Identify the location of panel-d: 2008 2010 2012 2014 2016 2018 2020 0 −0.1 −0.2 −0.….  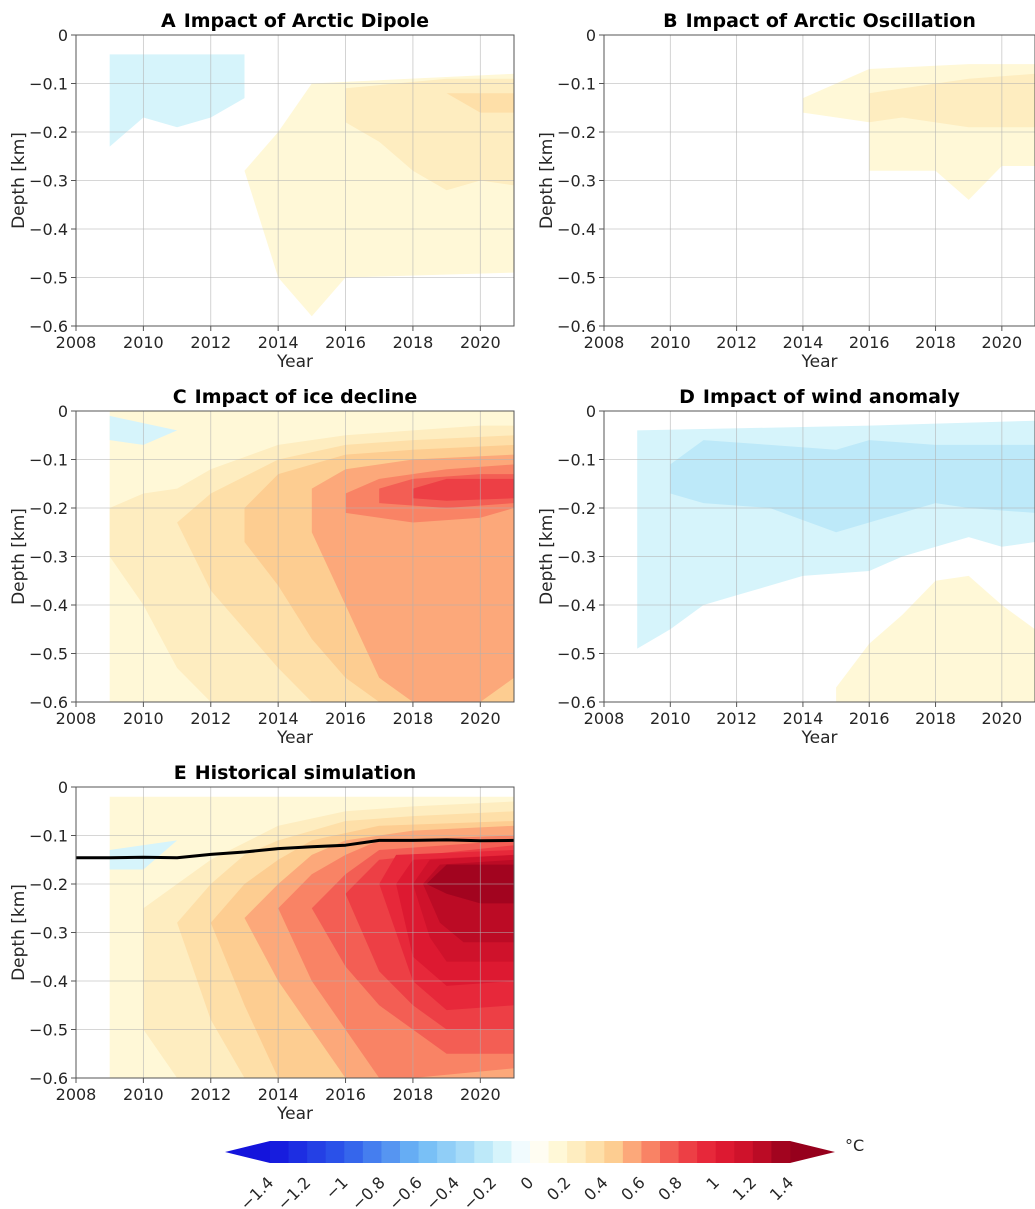
(786, 567).